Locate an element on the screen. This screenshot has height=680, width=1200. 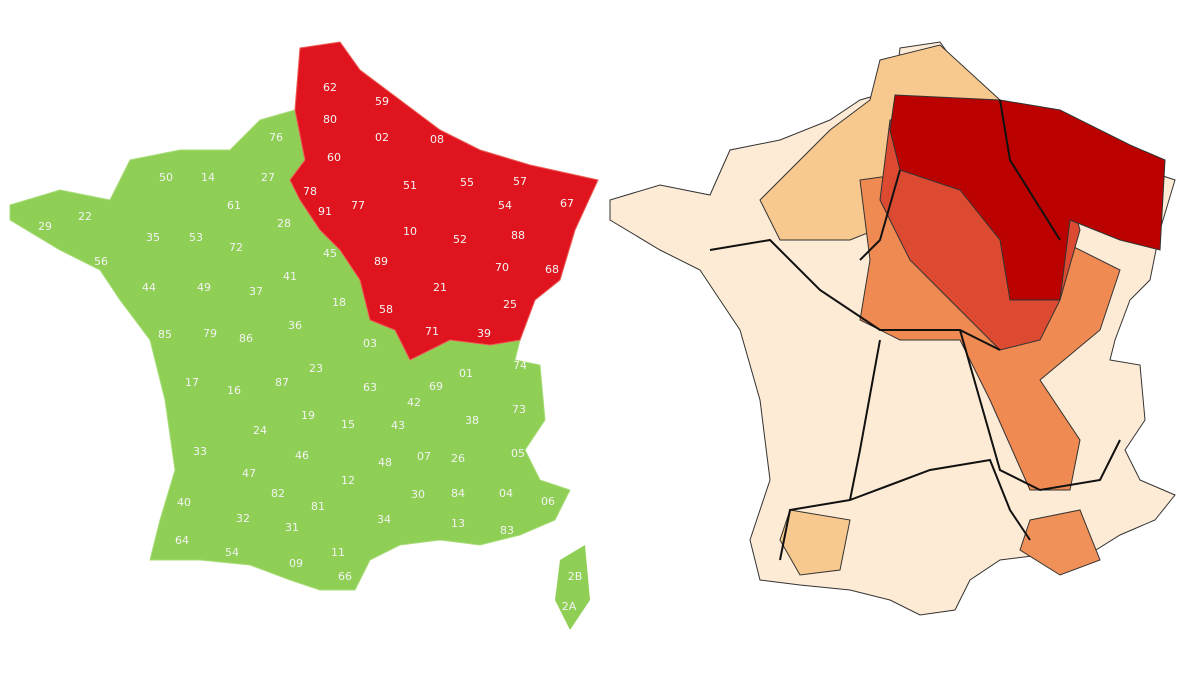
department-label: 24 is located at coordinates (260, 430).